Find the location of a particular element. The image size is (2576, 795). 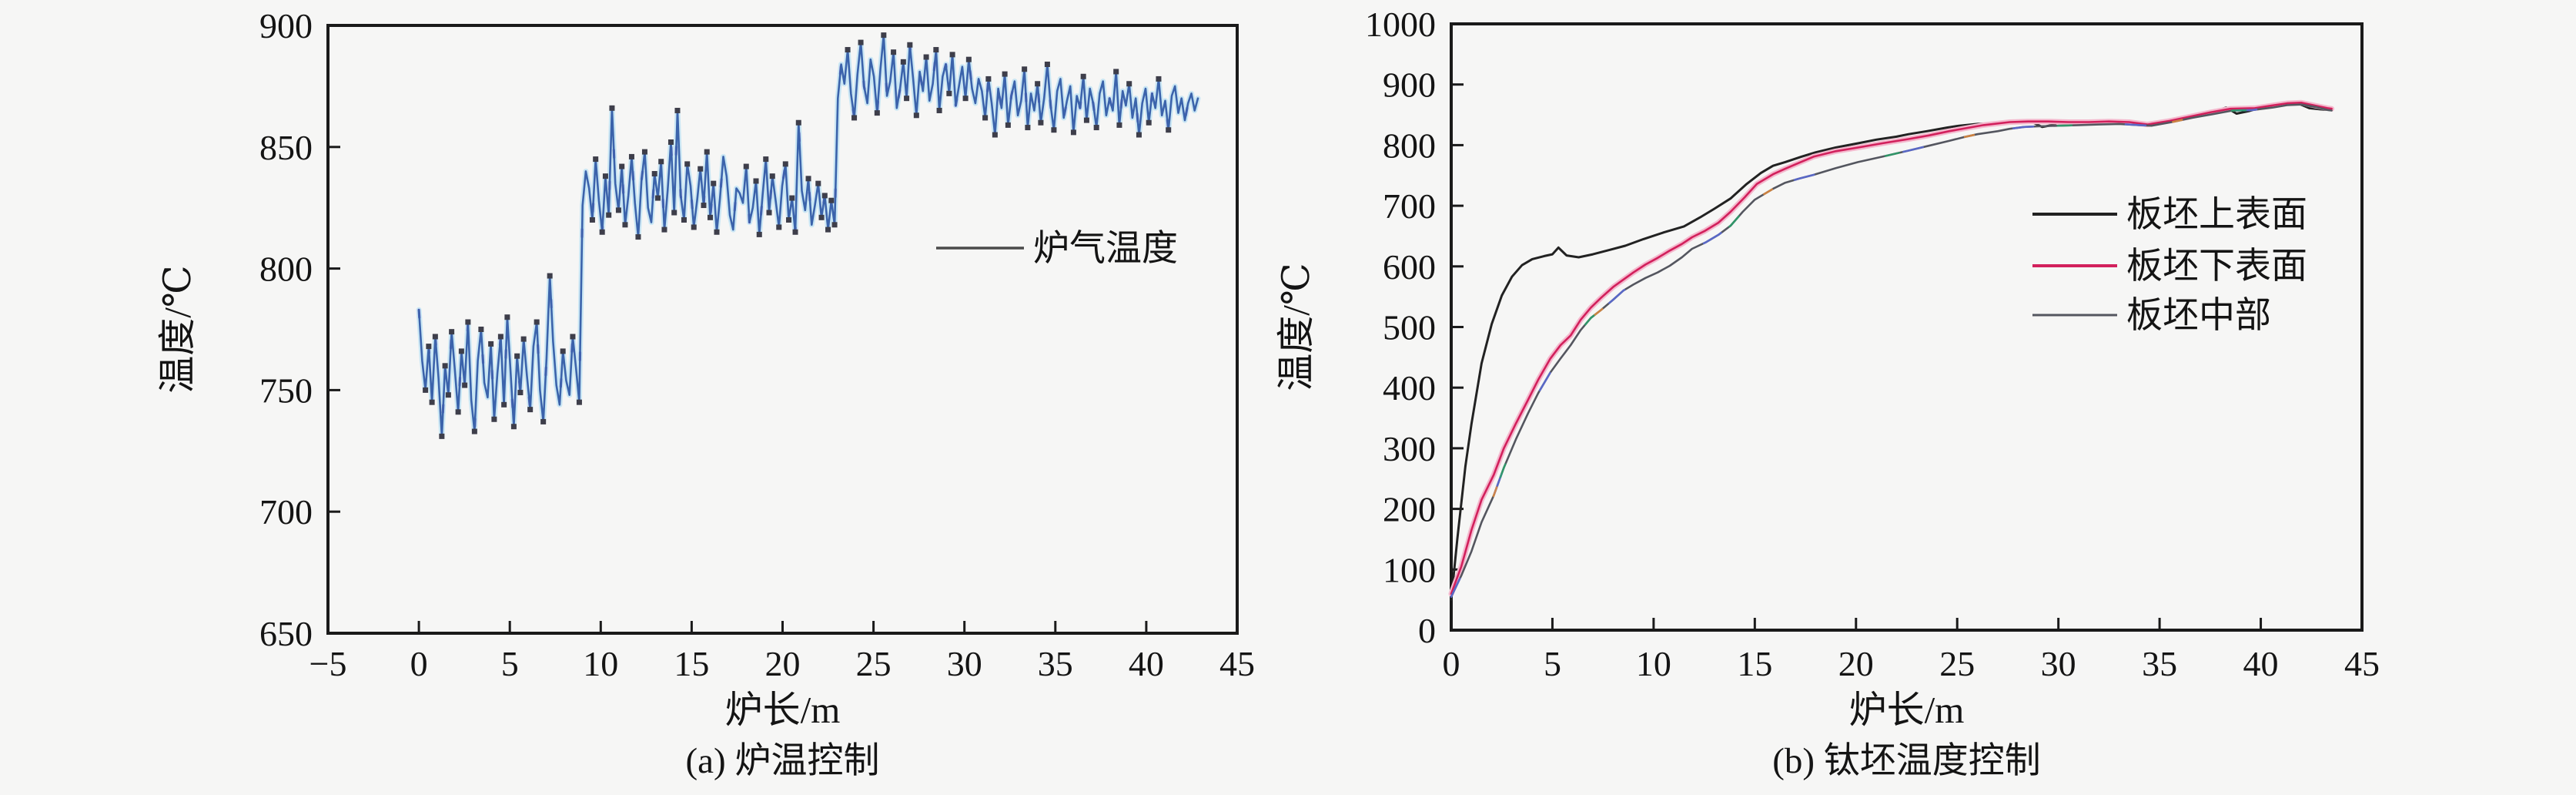

y-tick-label: 300 is located at coordinates (1409, 448).